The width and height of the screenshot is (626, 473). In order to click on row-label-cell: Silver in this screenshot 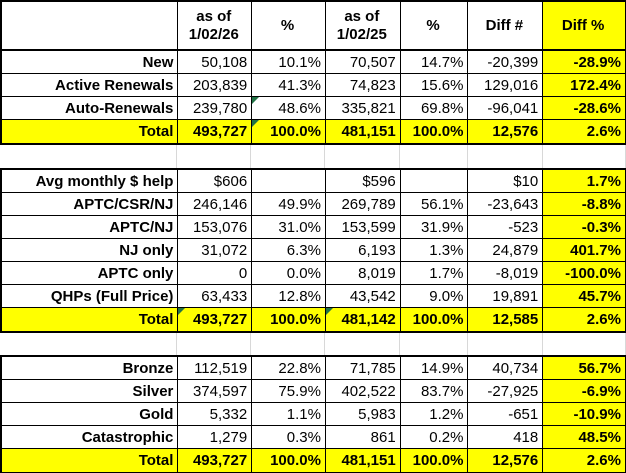, I will do `click(90, 391)`.